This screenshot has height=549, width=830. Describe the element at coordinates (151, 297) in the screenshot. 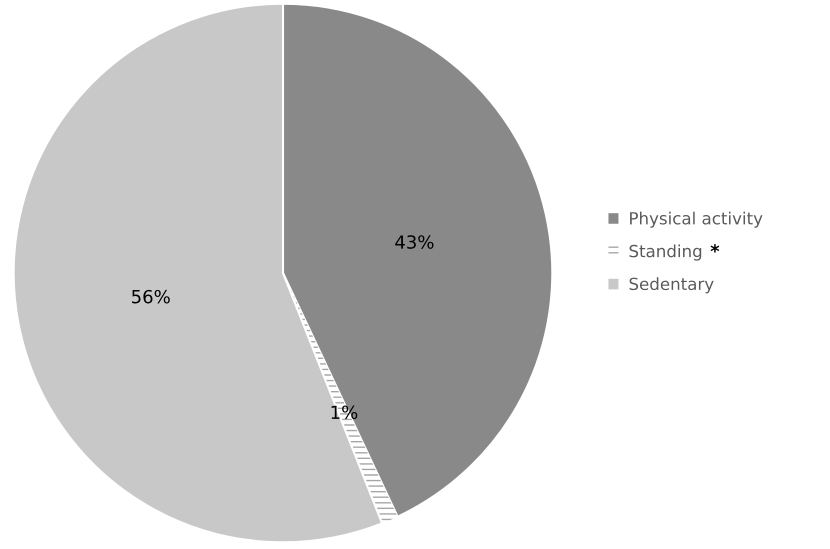

I see `data-label: 56%` at that location.